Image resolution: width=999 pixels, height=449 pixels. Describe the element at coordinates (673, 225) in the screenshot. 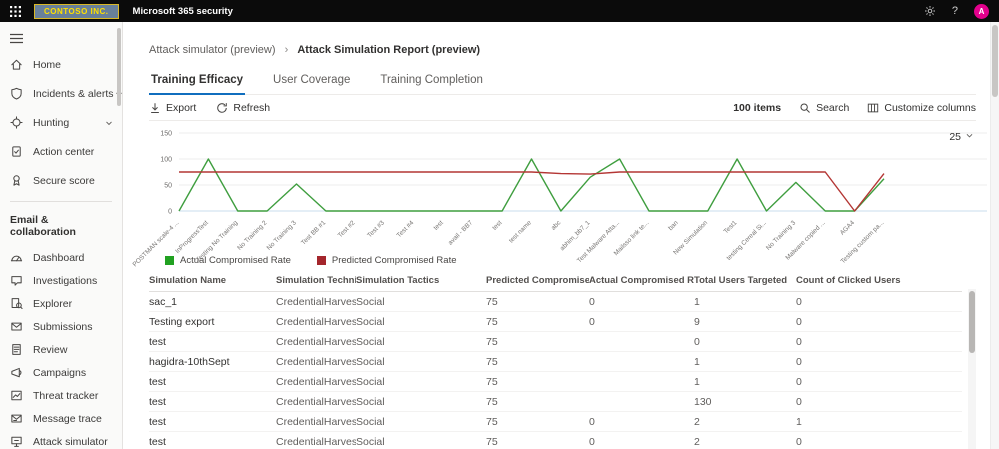

I see `svg-text: ban` at that location.